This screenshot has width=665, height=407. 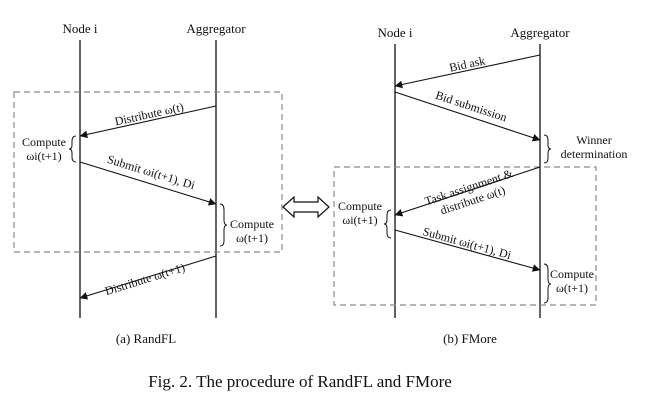 I want to click on fmore-bid-ask-label: Bid ask, so click(x=467, y=63).